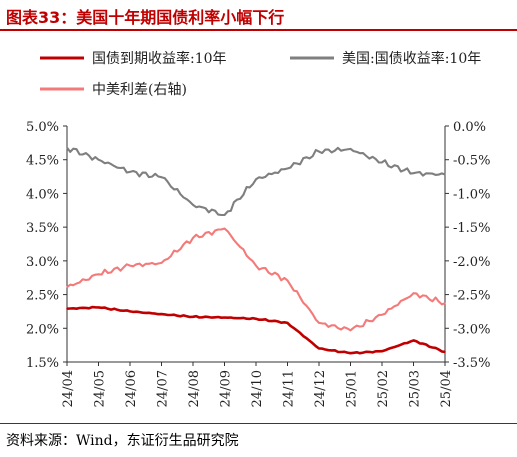 The height and width of the screenshot is (457, 517). What do you see at coordinates (471, 363) in the screenshot?
I see `right-tick-label: -3.5%` at bounding box center [471, 363].